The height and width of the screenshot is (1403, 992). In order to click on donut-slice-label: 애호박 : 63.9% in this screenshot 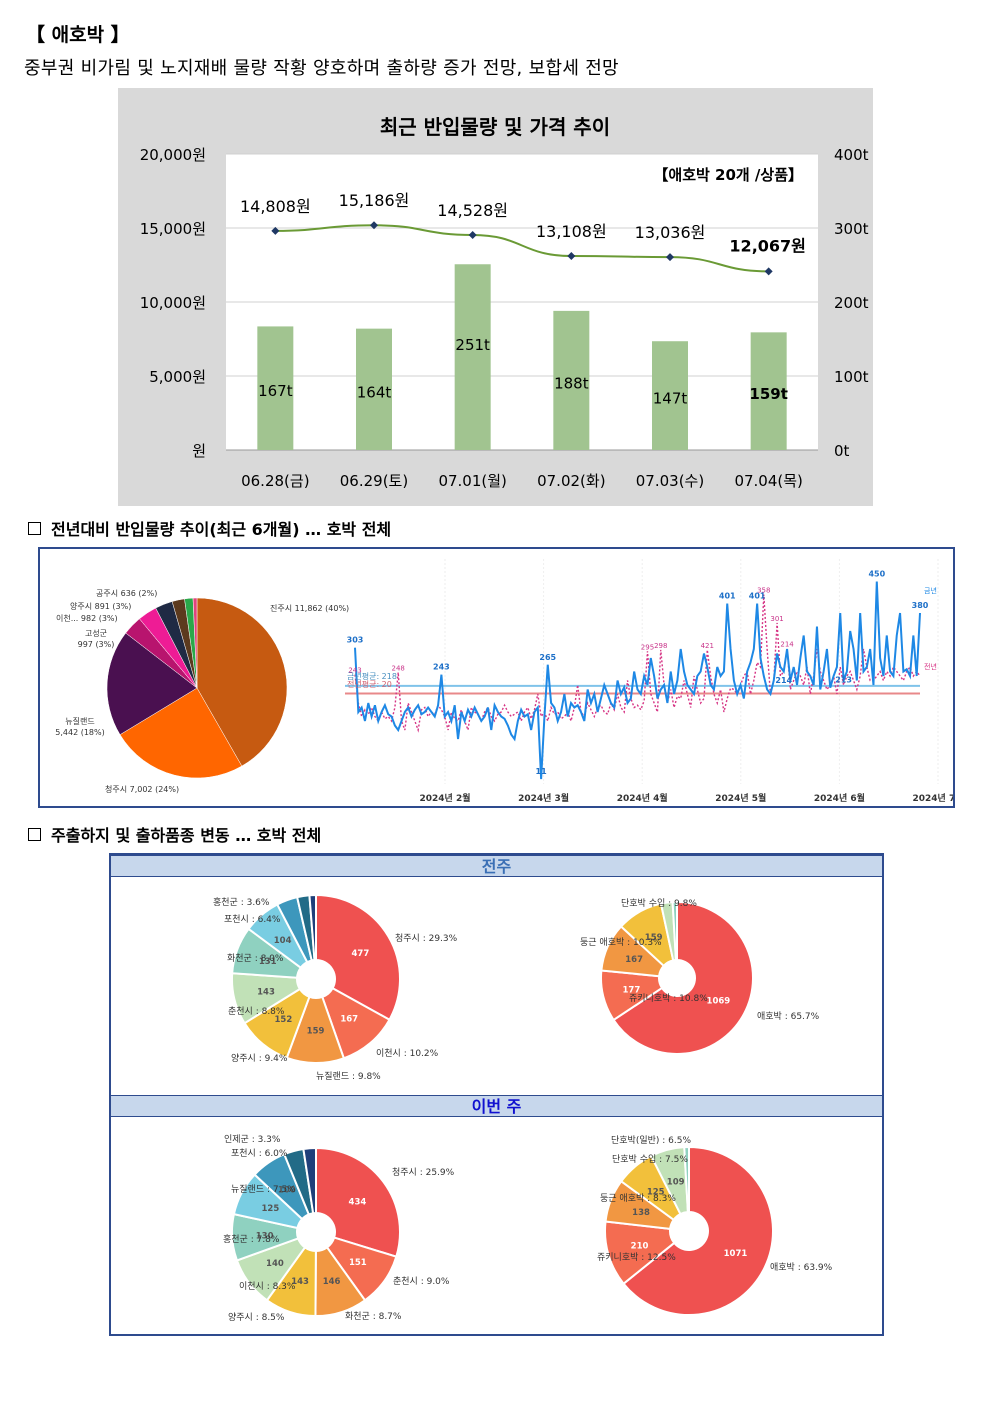, I will do `click(801, 1267)`.